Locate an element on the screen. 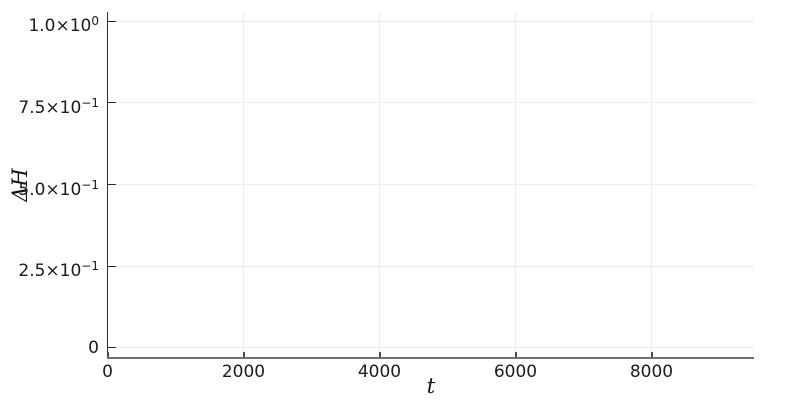  exponent-superscript: 0 is located at coordinates (95, 21).